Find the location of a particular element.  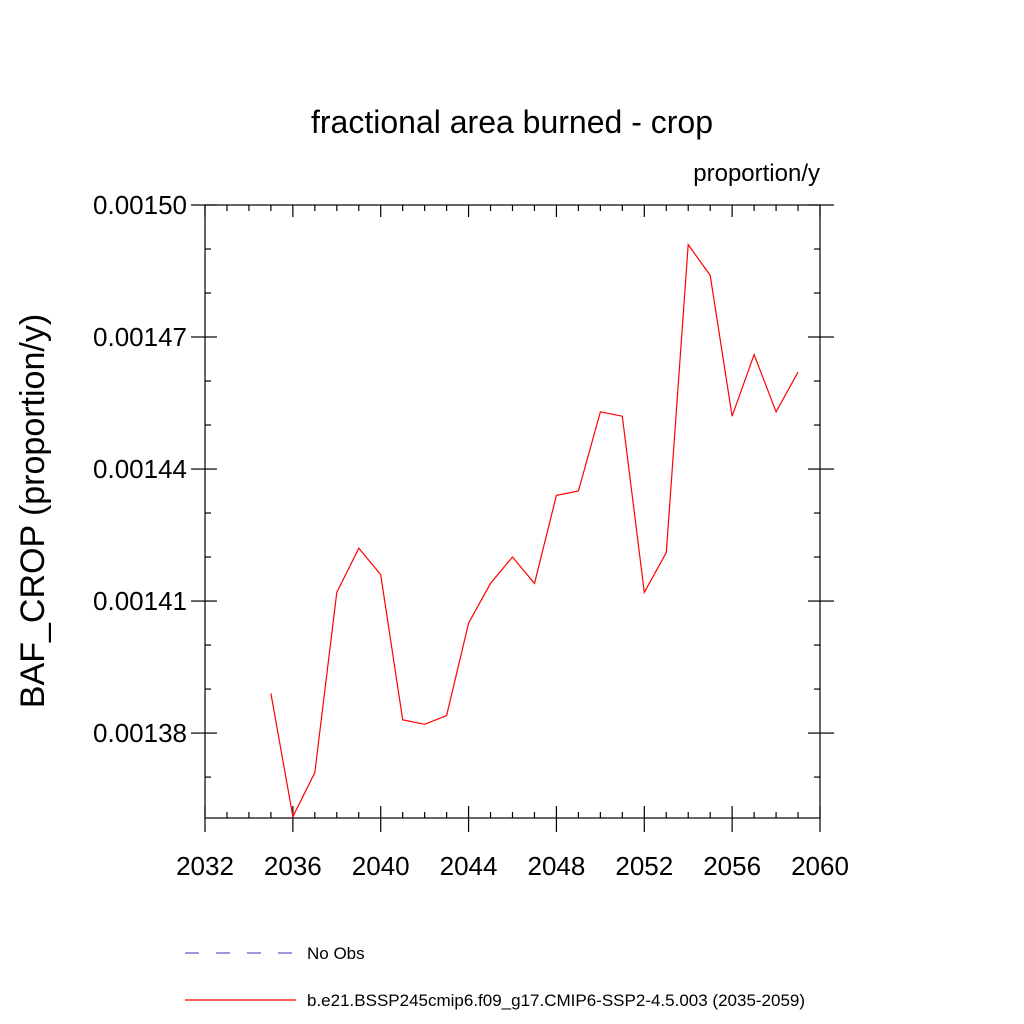

x-tick-label: 2052 is located at coordinates (644, 866).